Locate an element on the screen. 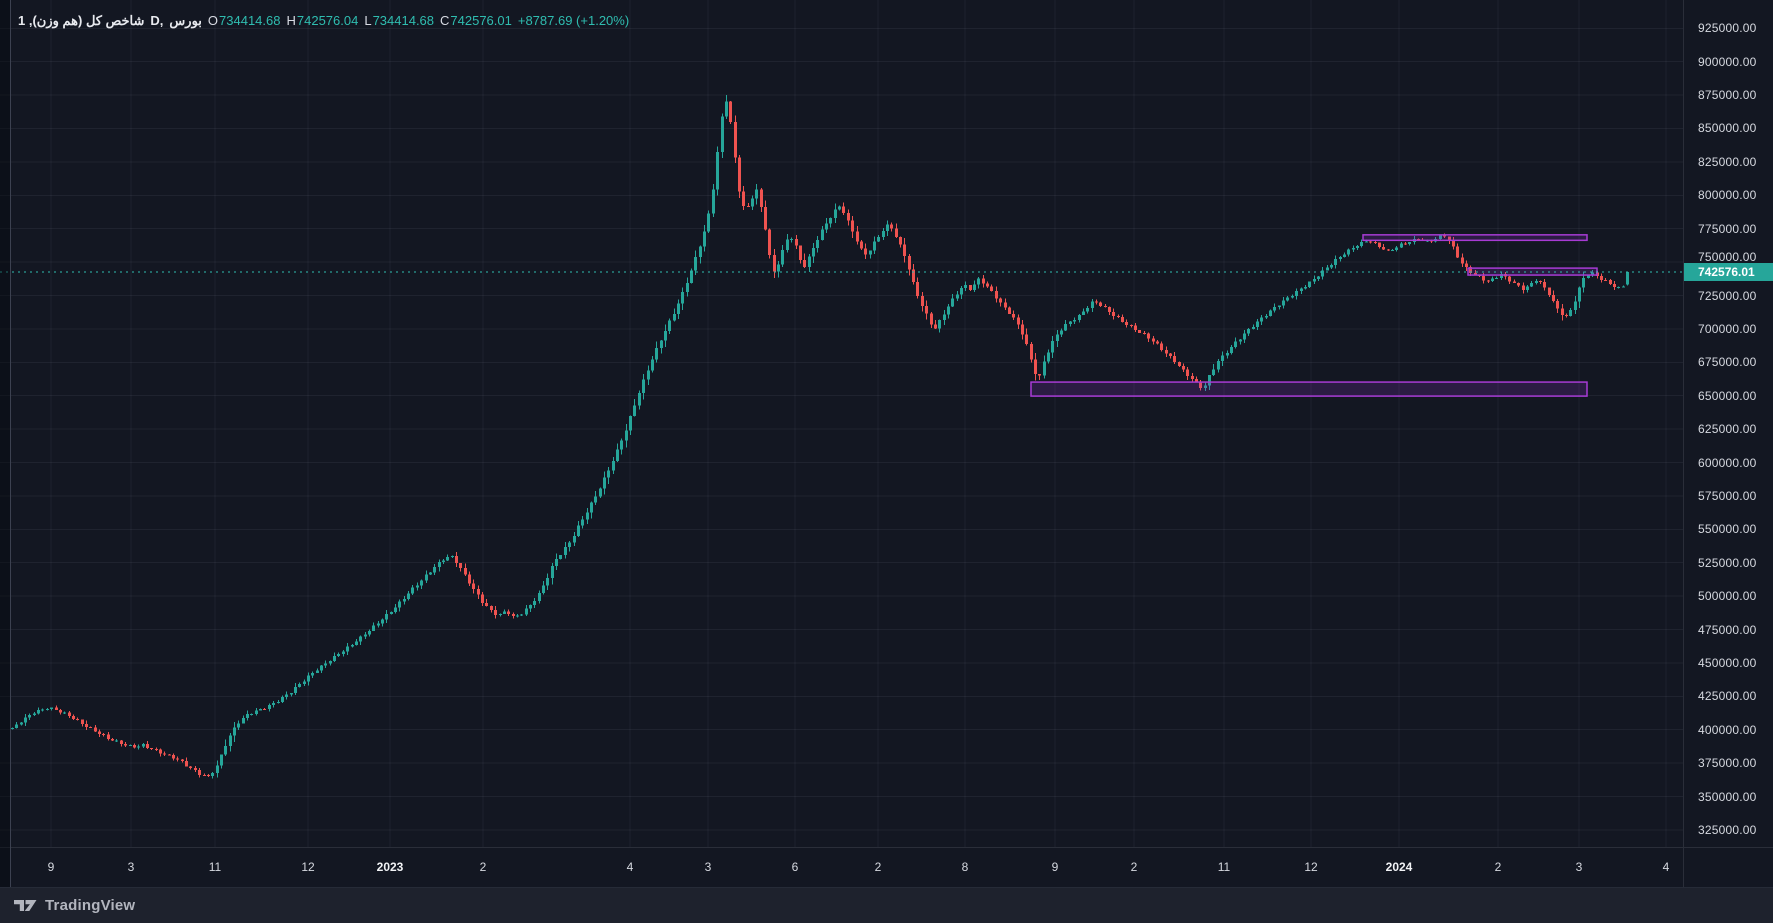  time-tick-year: 2023 is located at coordinates (390, 867).